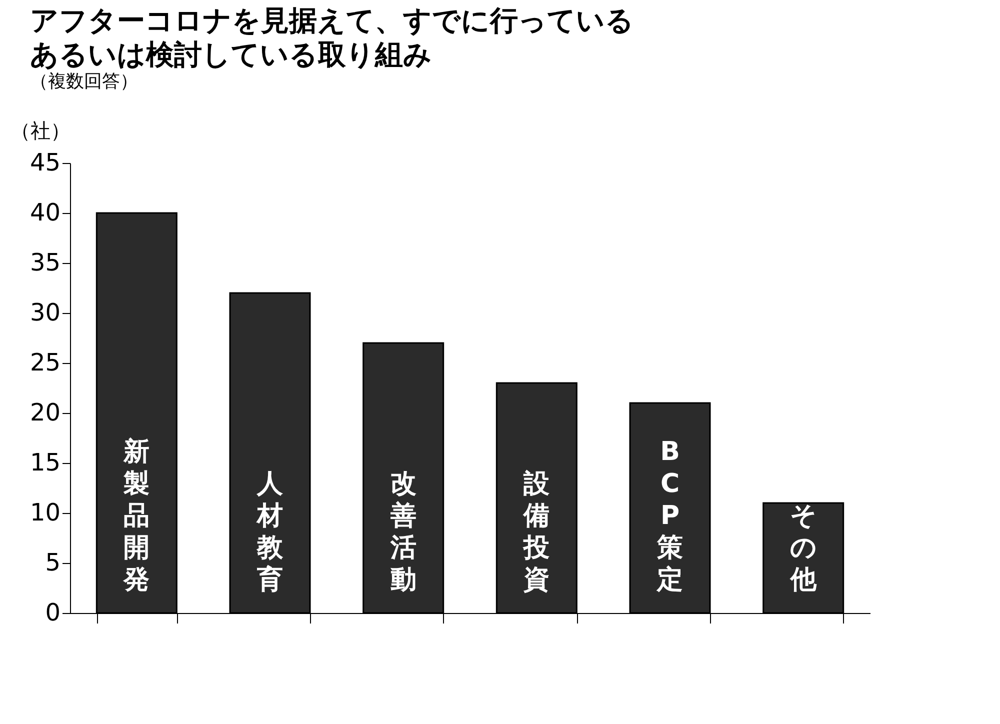  What do you see at coordinates (45, 212) in the screenshot?
I see `y-tick-label: 40` at bounding box center [45, 212].